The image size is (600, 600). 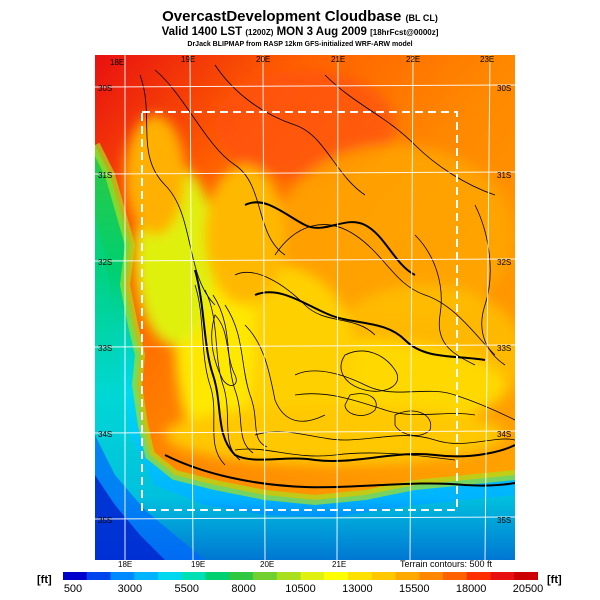 What do you see at coordinates (267, 564) in the screenshot?
I see `lon-label-bottom: 20E` at bounding box center [267, 564].